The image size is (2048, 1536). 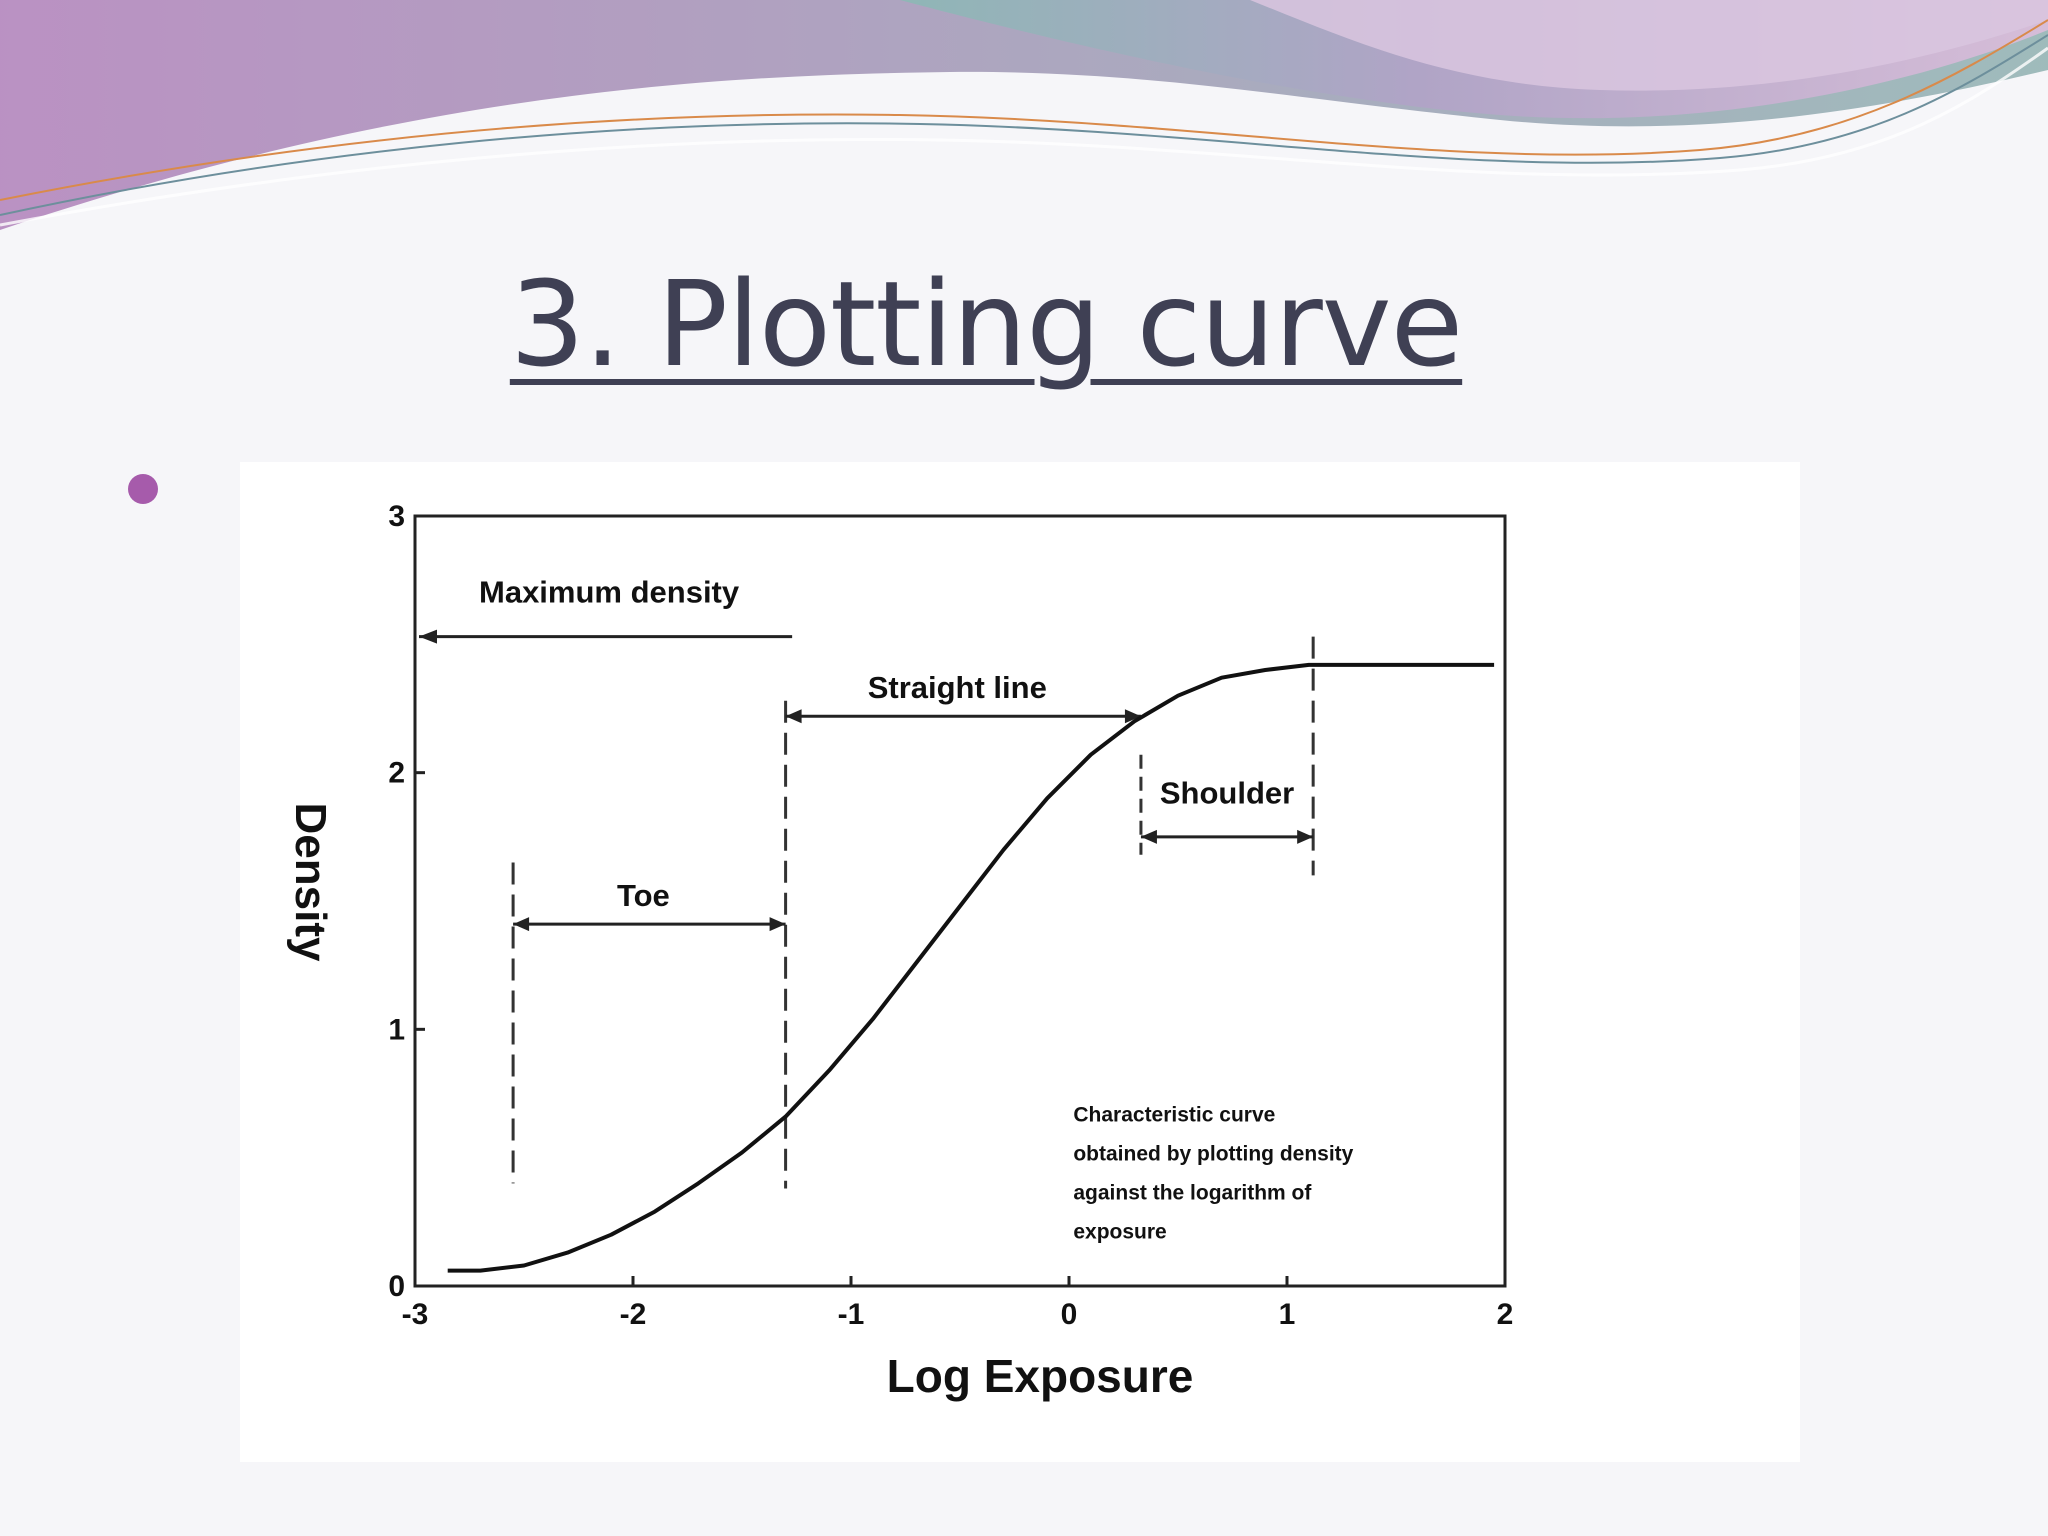 What do you see at coordinates (633, 1314) in the screenshot?
I see `x-tick-label: -2` at bounding box center [633, 1314].